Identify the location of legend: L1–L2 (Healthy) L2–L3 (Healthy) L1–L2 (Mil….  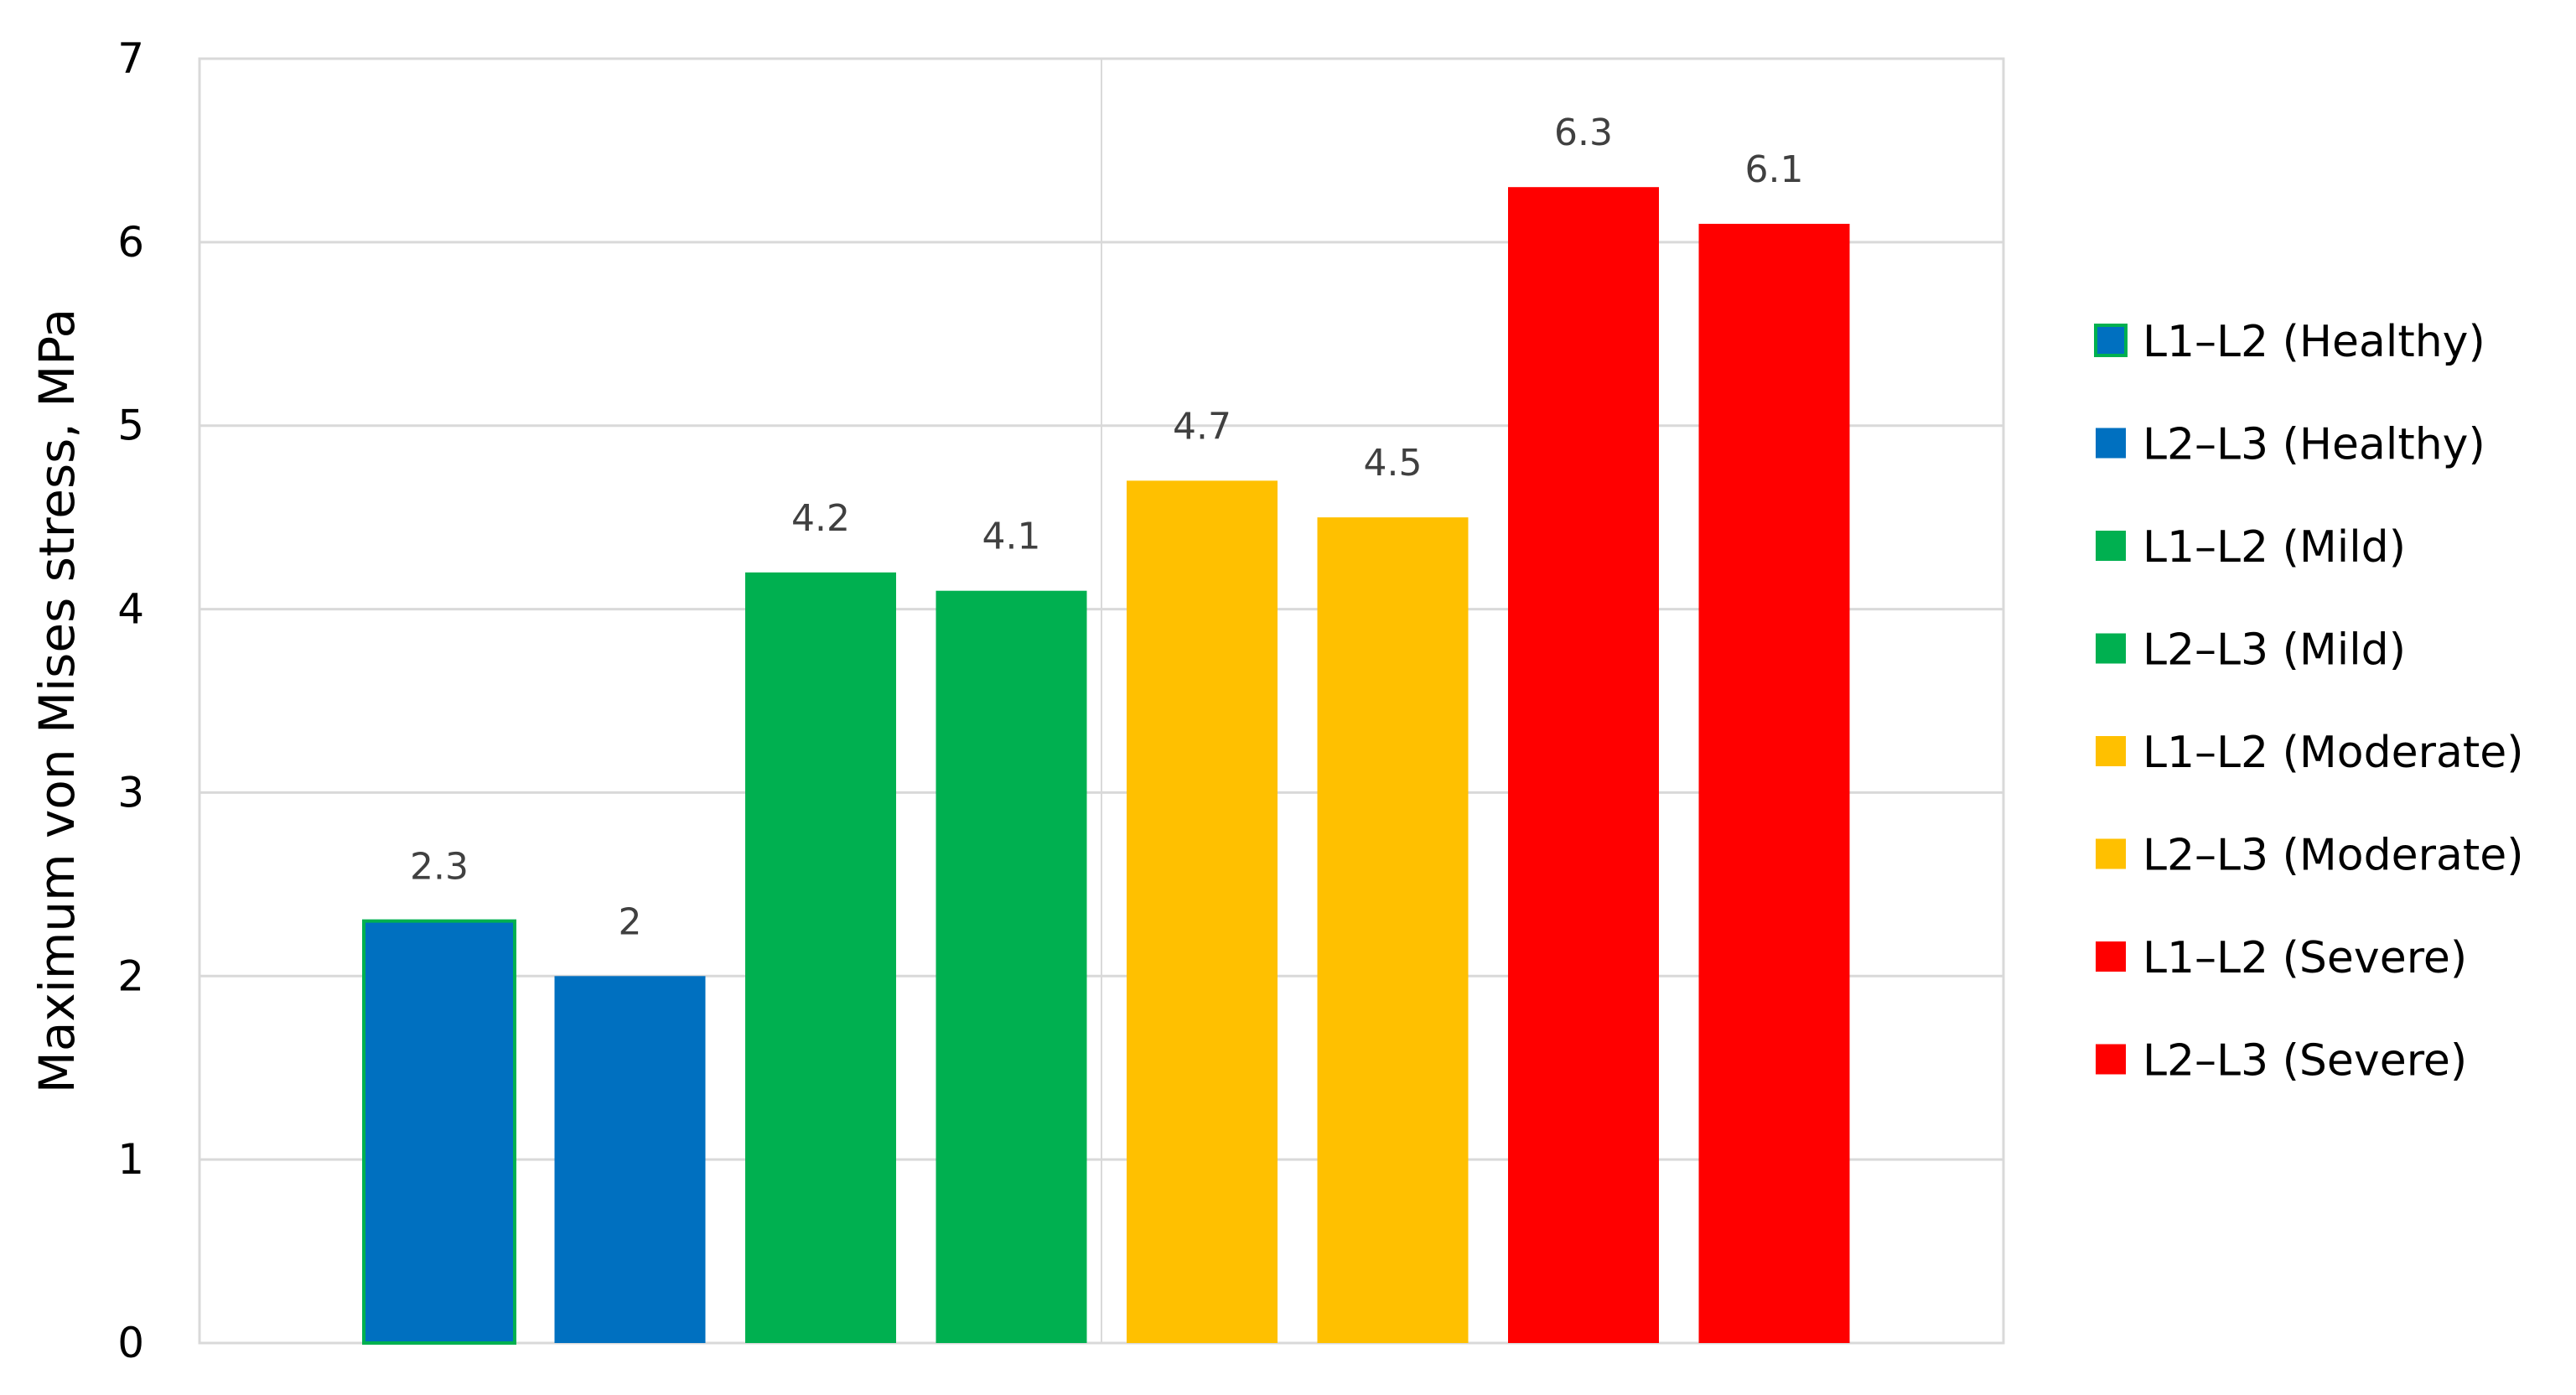
(2309, 701).